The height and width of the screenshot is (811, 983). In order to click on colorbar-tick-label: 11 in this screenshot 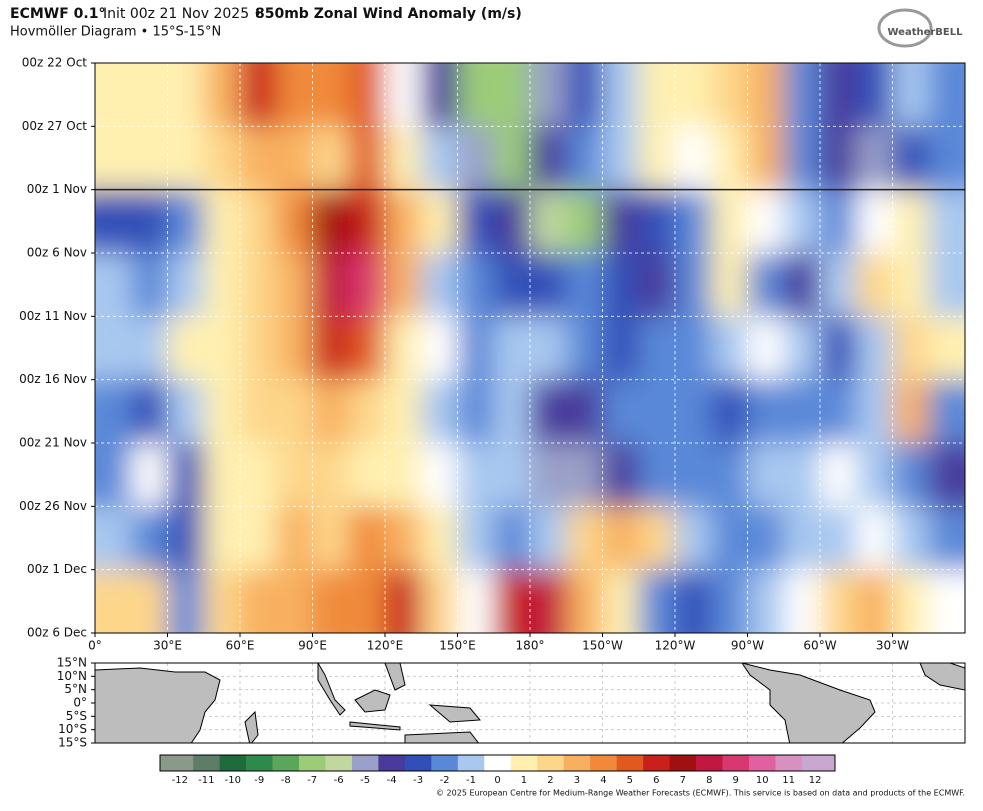, I will do `click(788, 780)`.